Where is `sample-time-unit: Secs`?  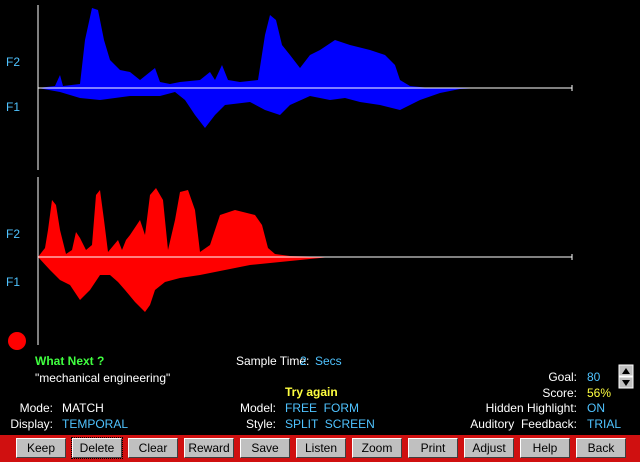 sample-time-unit: Secs is located at coordinates (328, 361).